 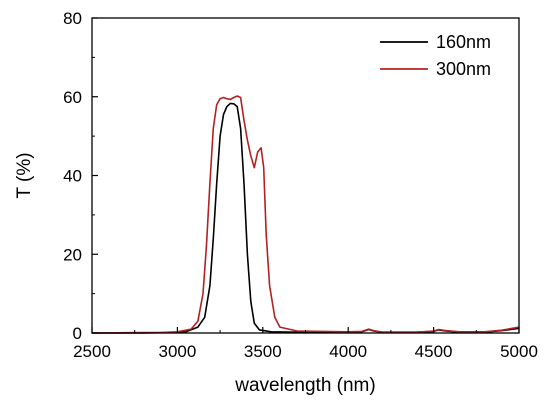 I want to click on x-tick-label: 5000, so click(x=519, y=351).